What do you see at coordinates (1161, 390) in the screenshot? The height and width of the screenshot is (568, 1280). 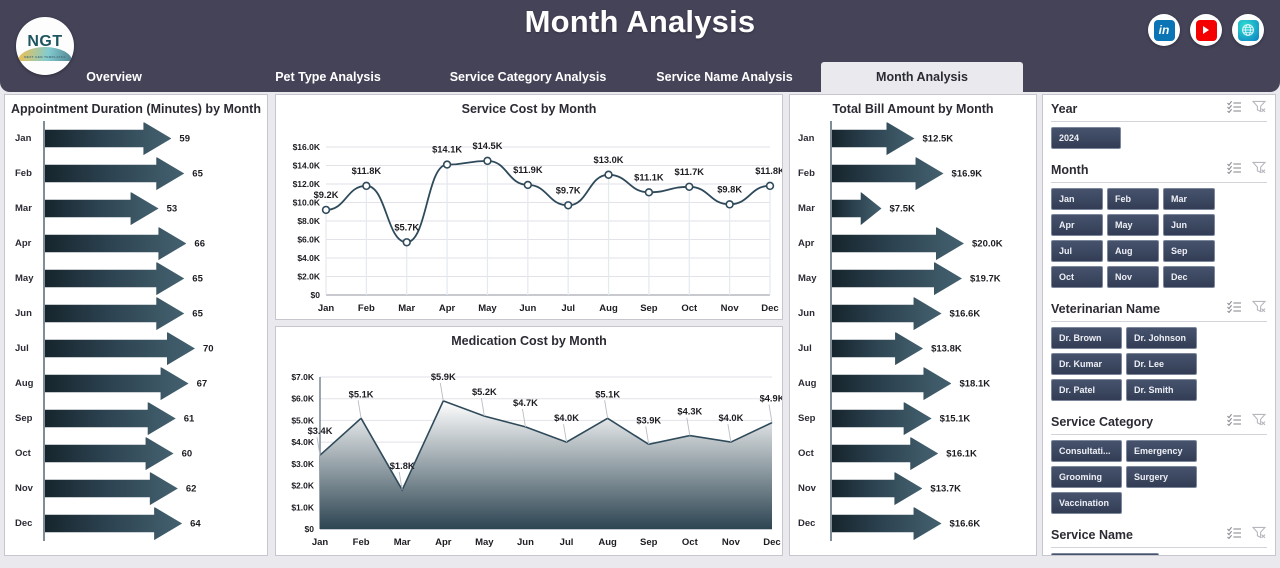 I see `slicer-option: Dr. Smith` at bounding box center [1161, 390].